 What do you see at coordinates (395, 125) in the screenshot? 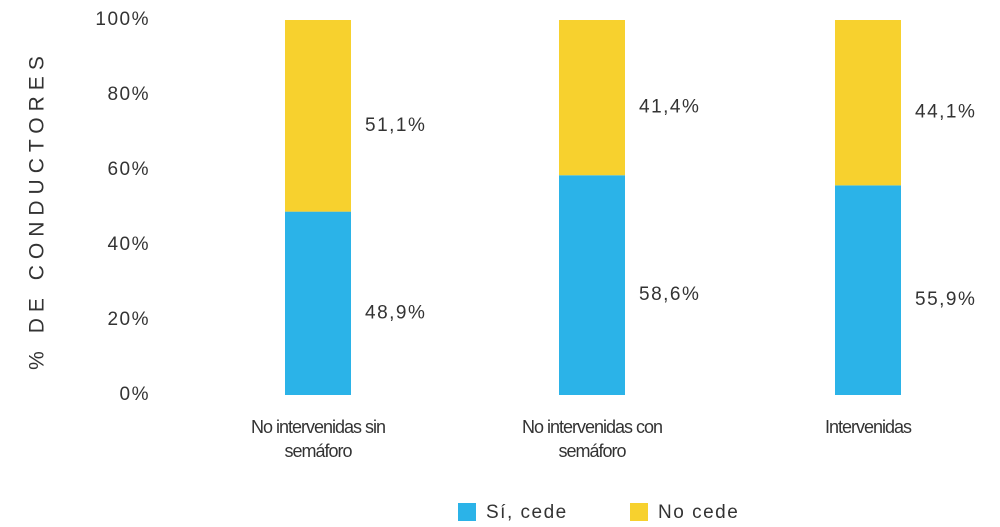
I see `value-label: 51,1%` at bounding box center [395, 125].